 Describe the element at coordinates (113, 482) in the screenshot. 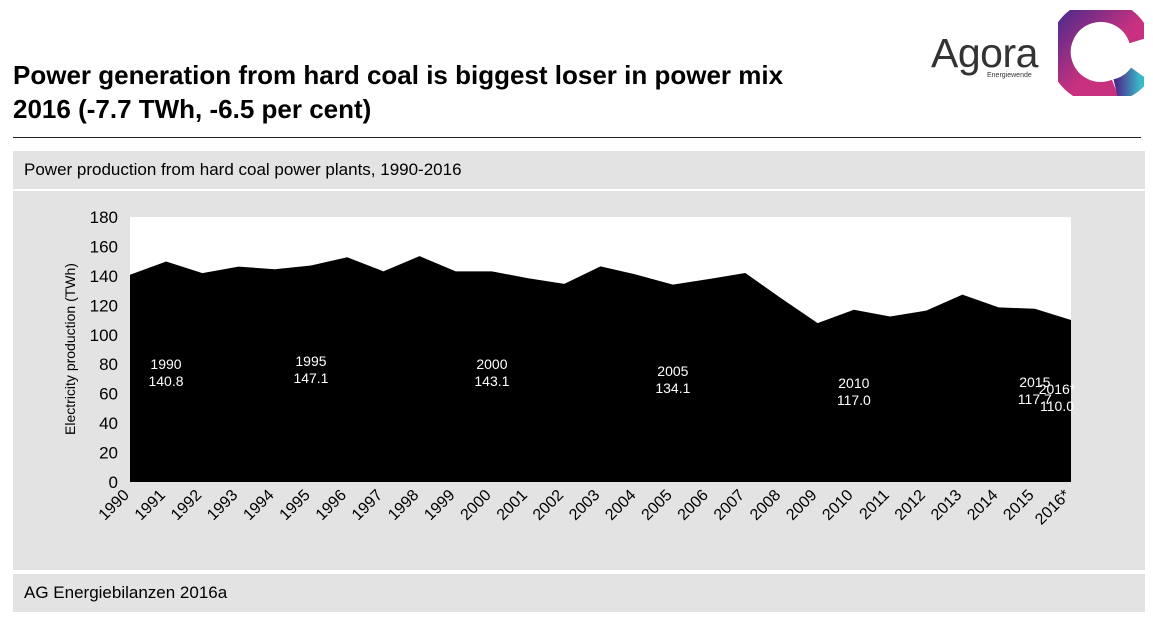

I see `y-tick-label: 0` at that location.